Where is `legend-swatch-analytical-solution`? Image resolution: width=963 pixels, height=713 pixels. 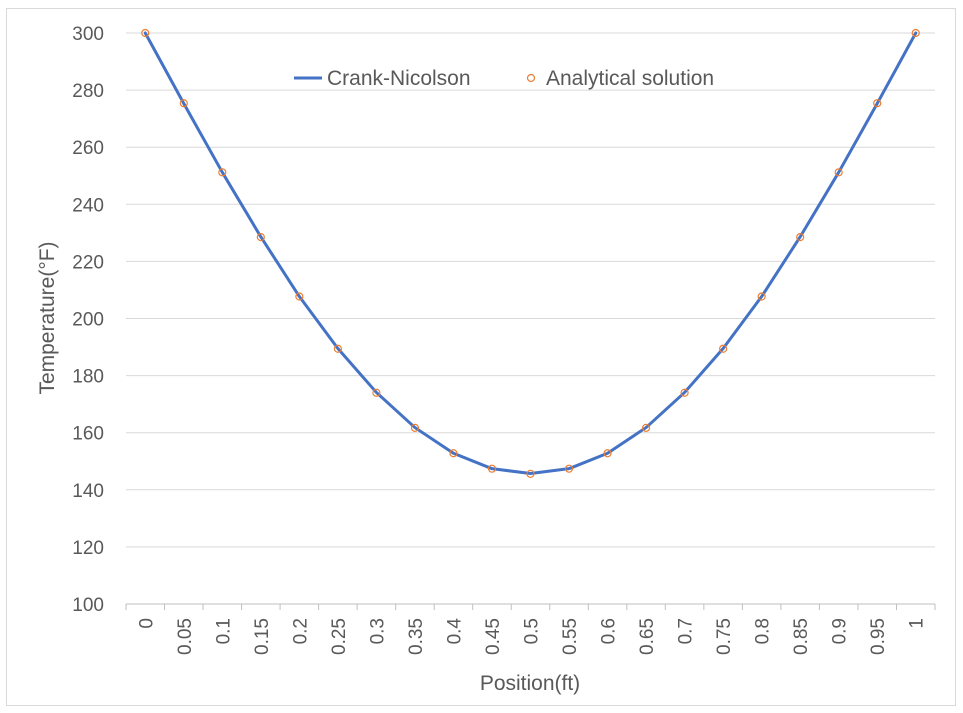
legend-swatch-analytical-solution is located at coordinates (531, 78).